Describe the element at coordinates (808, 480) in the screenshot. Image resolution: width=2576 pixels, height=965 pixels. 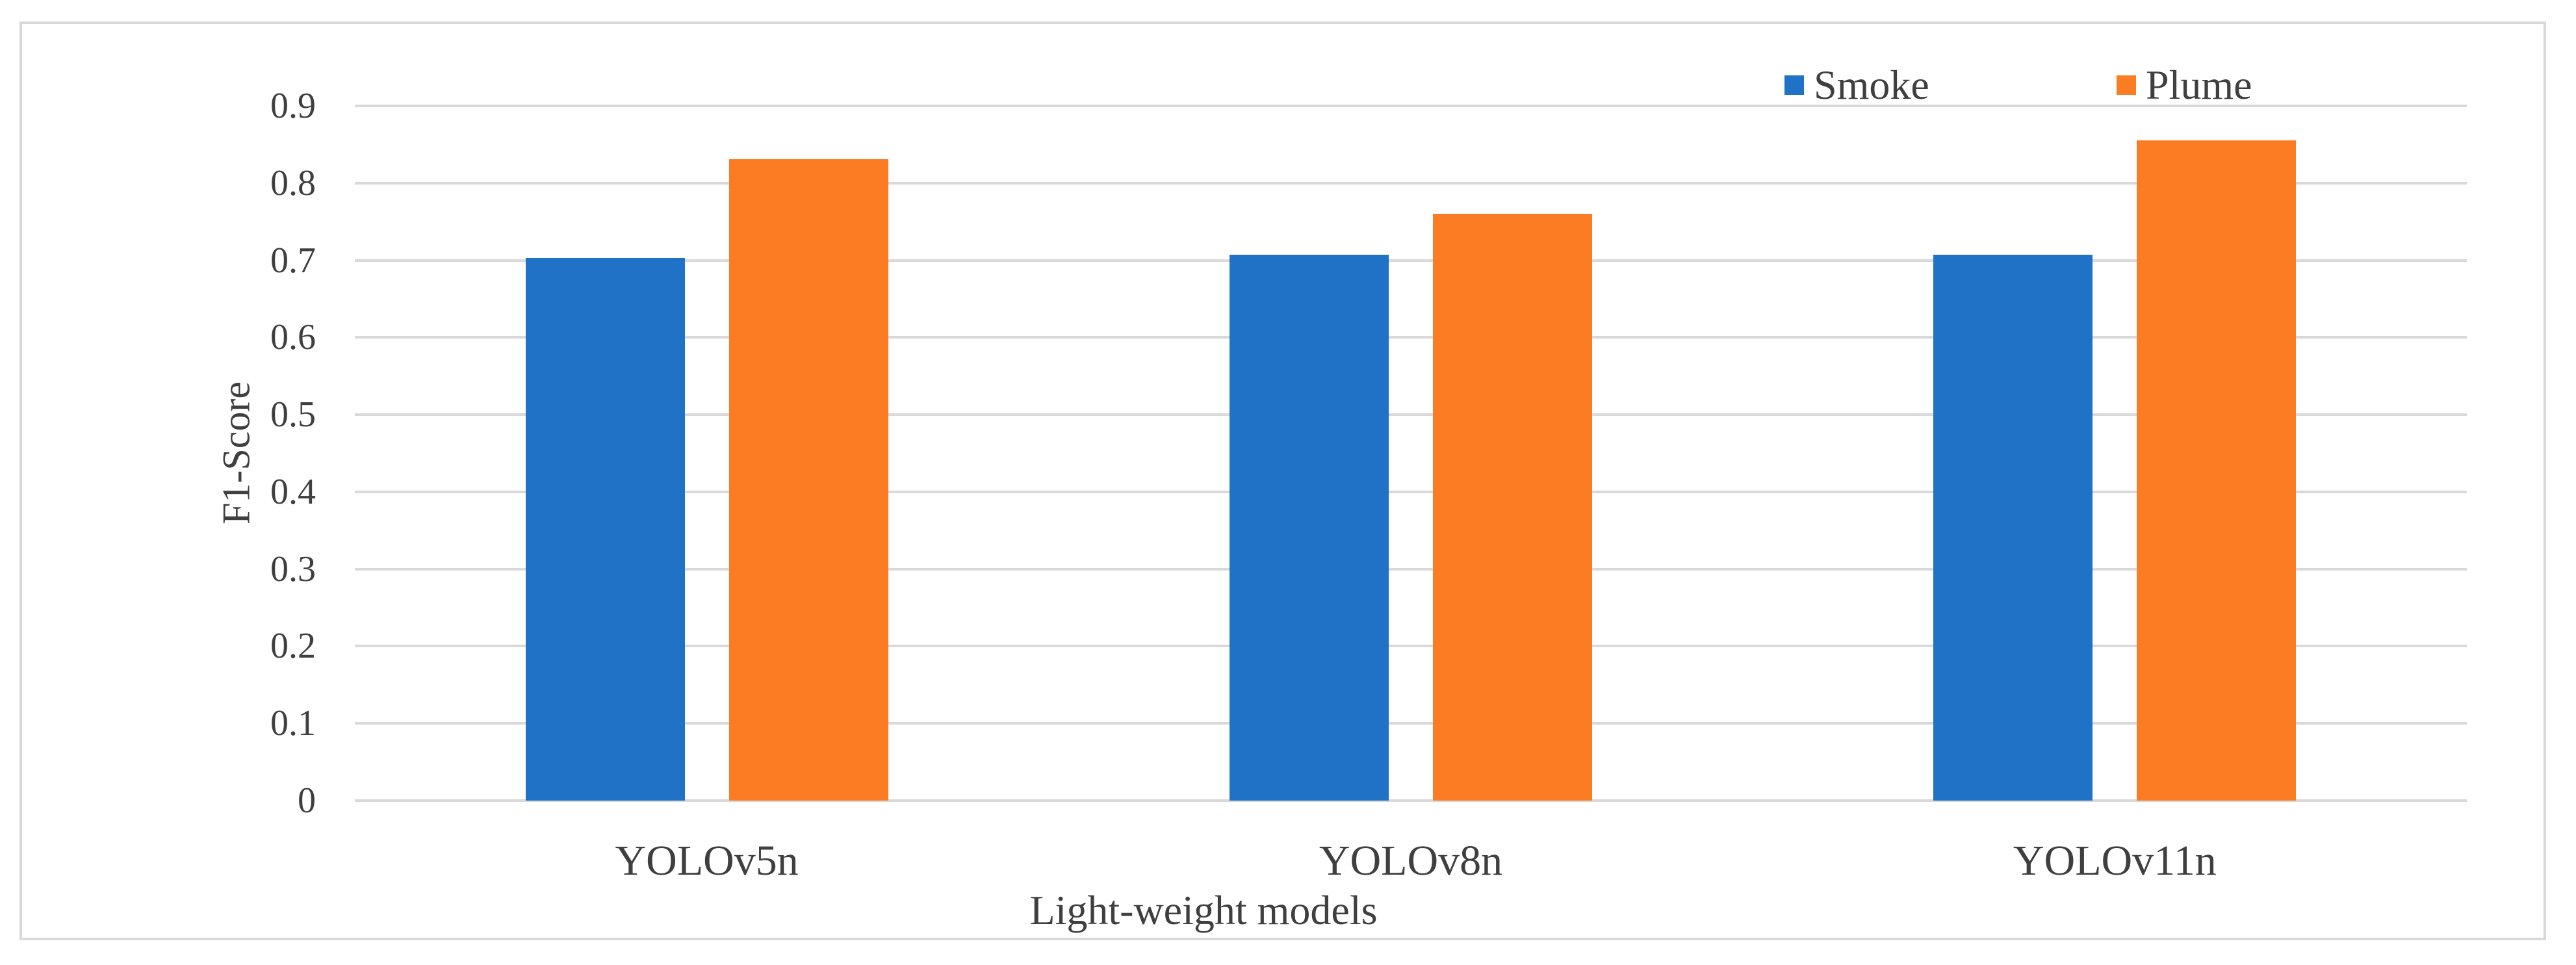
I see `bar-plume-yolov5n` at that location.